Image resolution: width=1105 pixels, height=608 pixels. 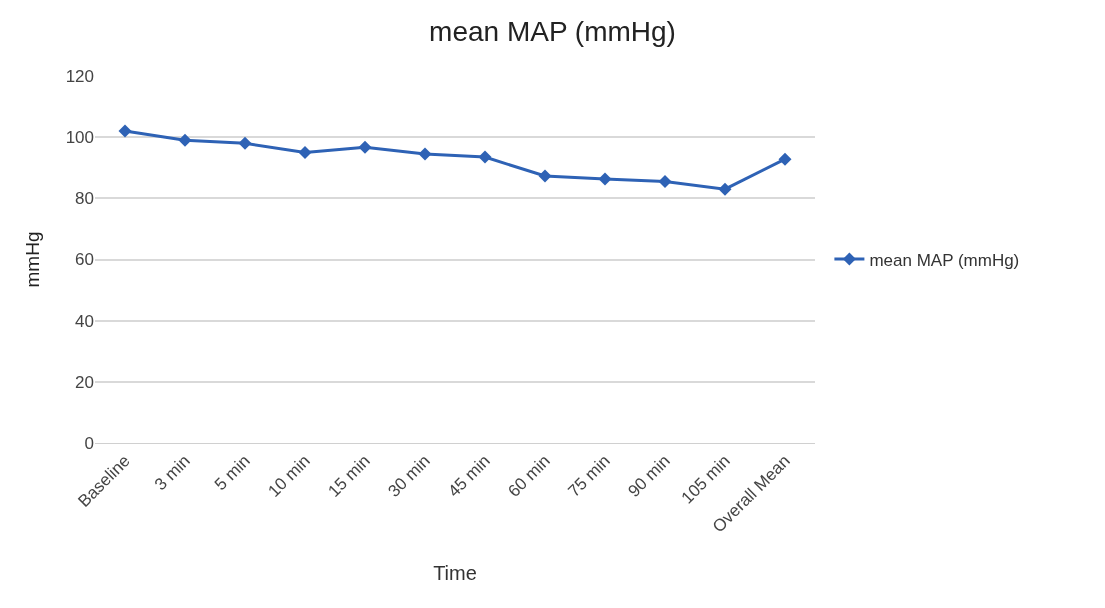 What do you see at coordinates (172, 473) in the screenshot?
I see `x-tick-label: 3 min` at bounding box center [172, 473].